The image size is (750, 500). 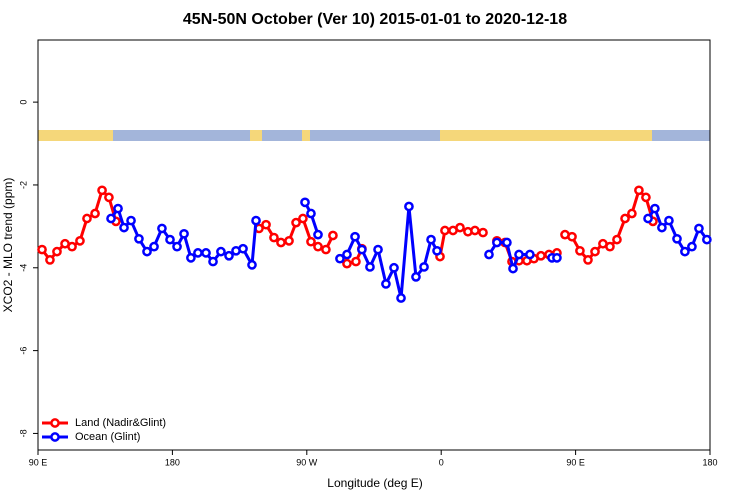 What do you see at coordinates (23, 268) in the screenshot?
I see `y-tick-label: -4` at bounding box center [23, 268].